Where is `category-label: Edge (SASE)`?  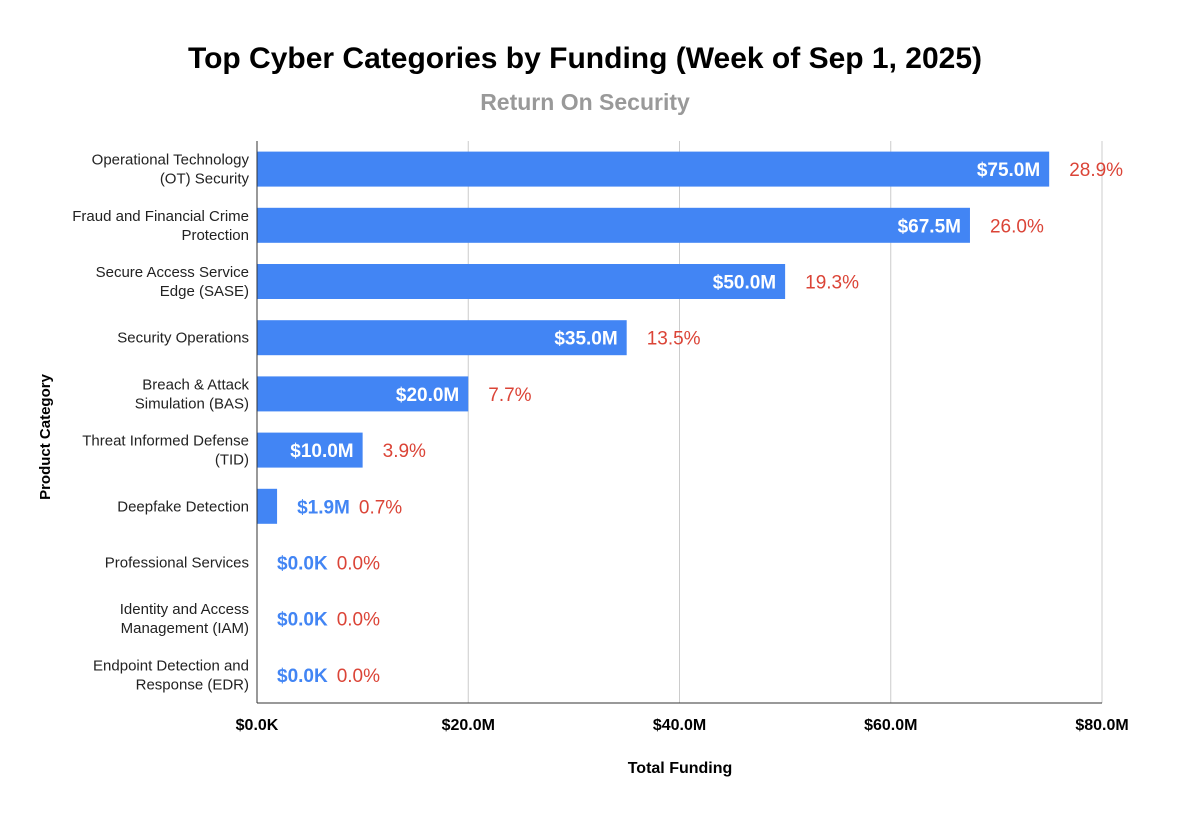 category-label: Edge (SASE) is located at coordinates (204, 291).